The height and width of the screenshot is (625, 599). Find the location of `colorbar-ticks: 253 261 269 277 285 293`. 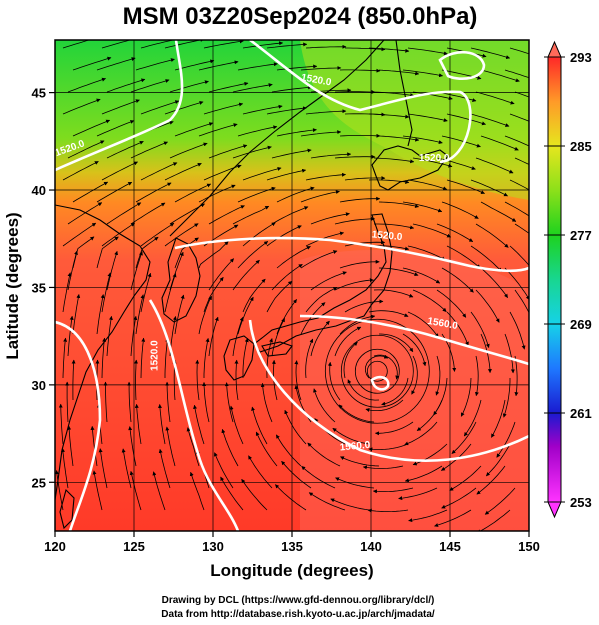

colorbar-ticks: 253 261 269 277 285 293 is located at coordinates (568, 280).